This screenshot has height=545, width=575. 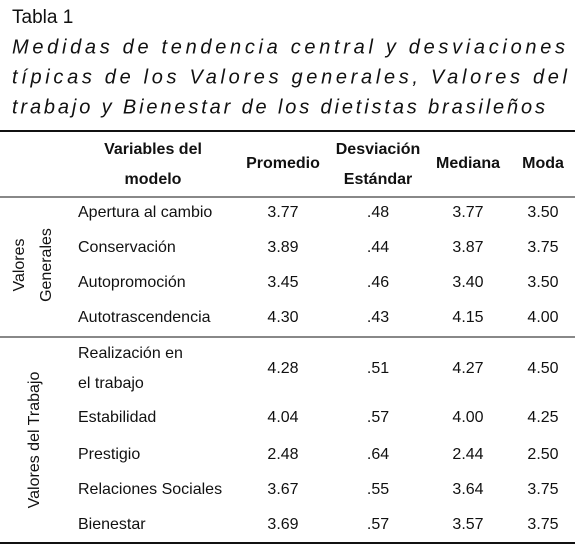 I want to click on group-label: Generales, so click(x=46, y=265).